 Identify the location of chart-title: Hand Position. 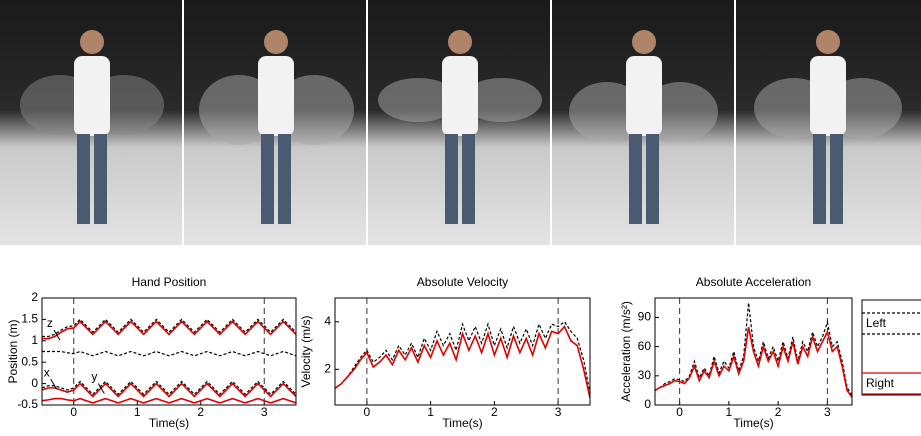
(169, 282).